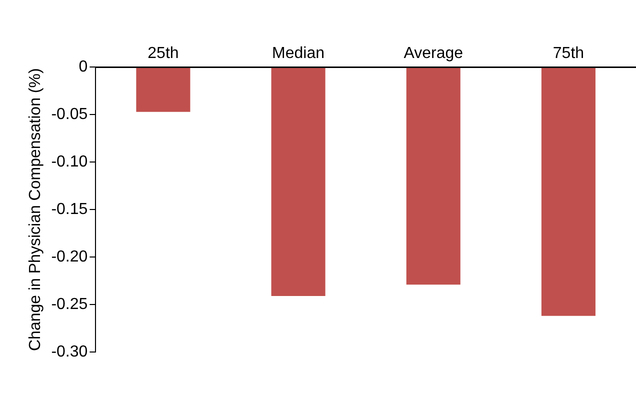 Image resolution: width=636 pixels, height=418 pixels. Describe the element at coordinates (69, 351) in the screenshot. I see `y-tick-label: -0.30` at that location.